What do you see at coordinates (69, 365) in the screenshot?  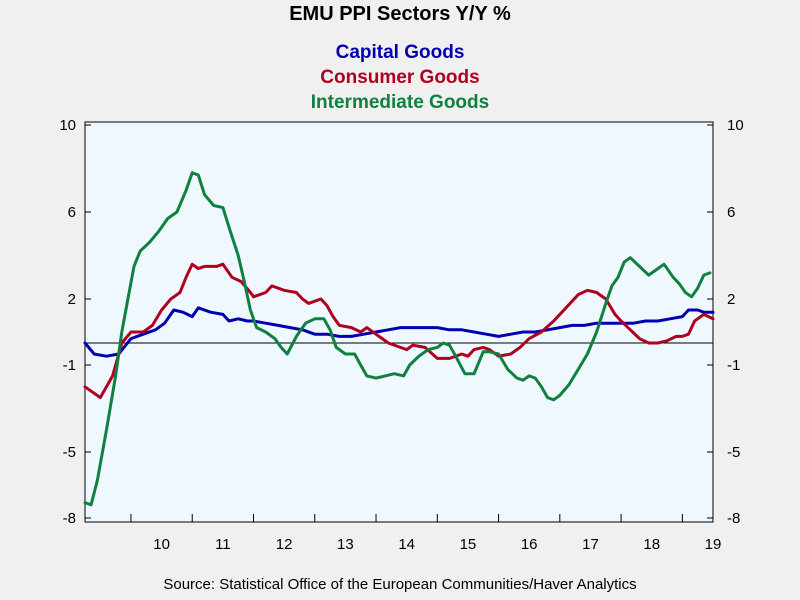 I see `y-tick-label-left: -1` at bounding box center [69, 365].